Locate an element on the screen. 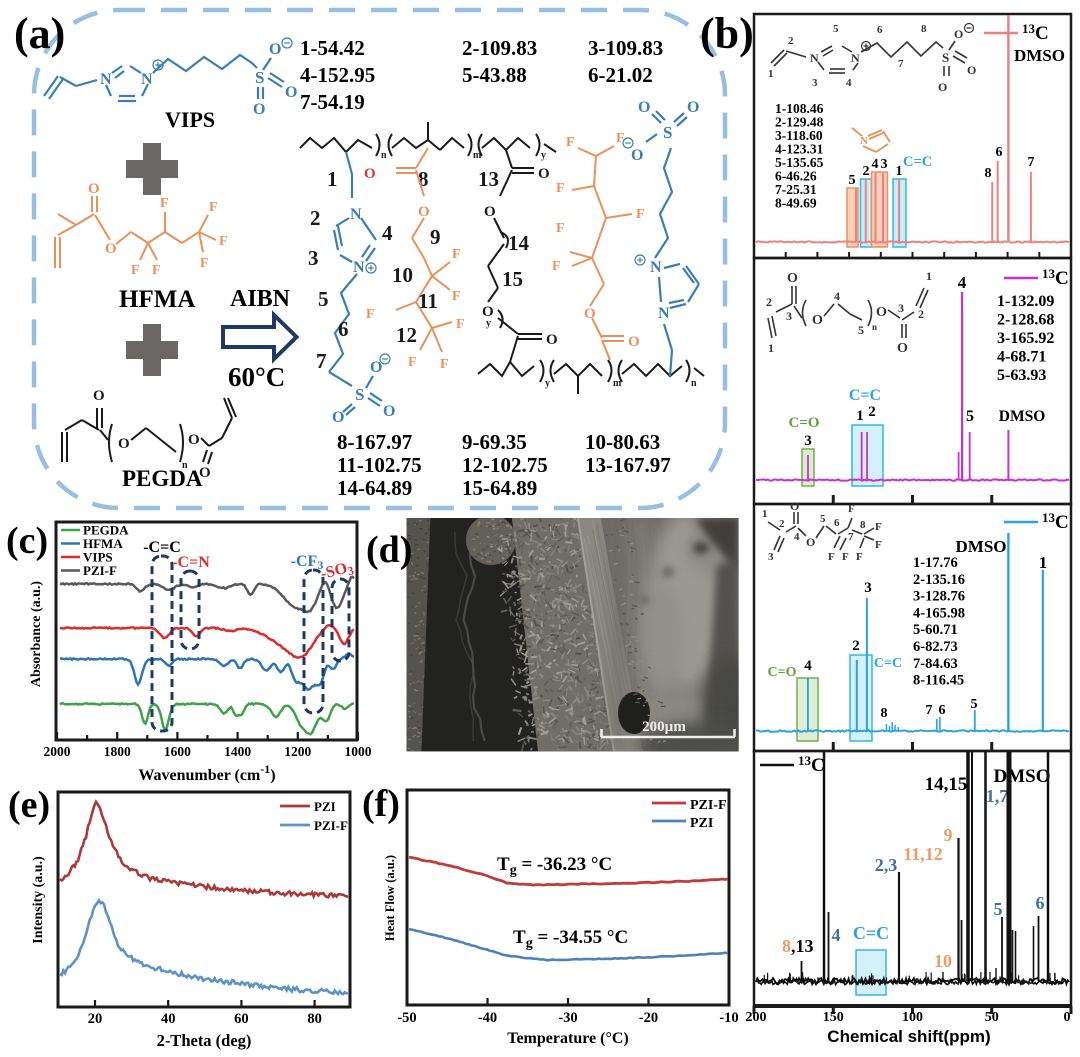 The width and height of the screenshot is (1080, 1057). svg-text: 1600 is located at coordinates (177, 751).